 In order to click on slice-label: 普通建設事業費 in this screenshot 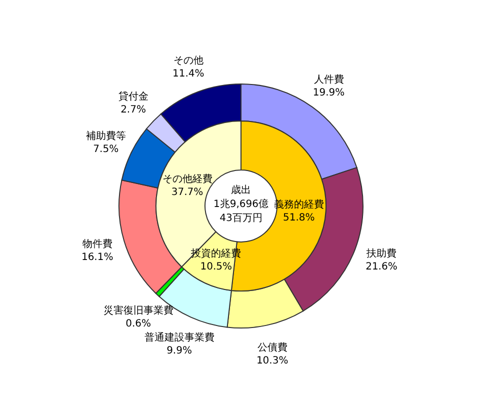, I will do `click(179, 338)`.